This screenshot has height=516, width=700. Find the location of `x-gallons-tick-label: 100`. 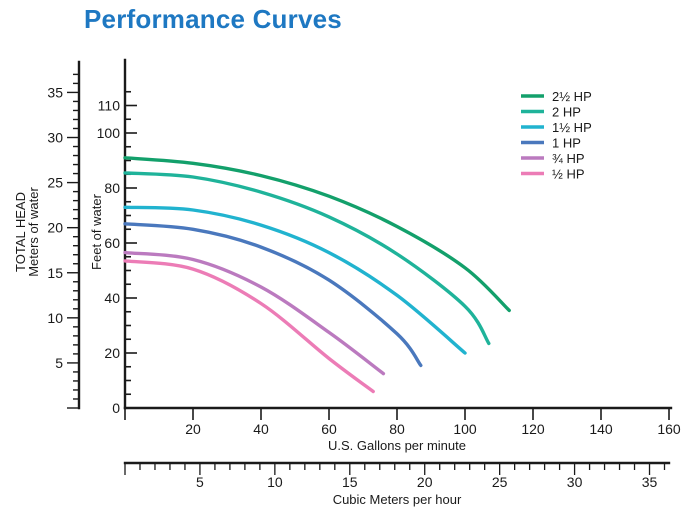

x-gallons-tick-label: 100 is located at coordinates (465, 429).